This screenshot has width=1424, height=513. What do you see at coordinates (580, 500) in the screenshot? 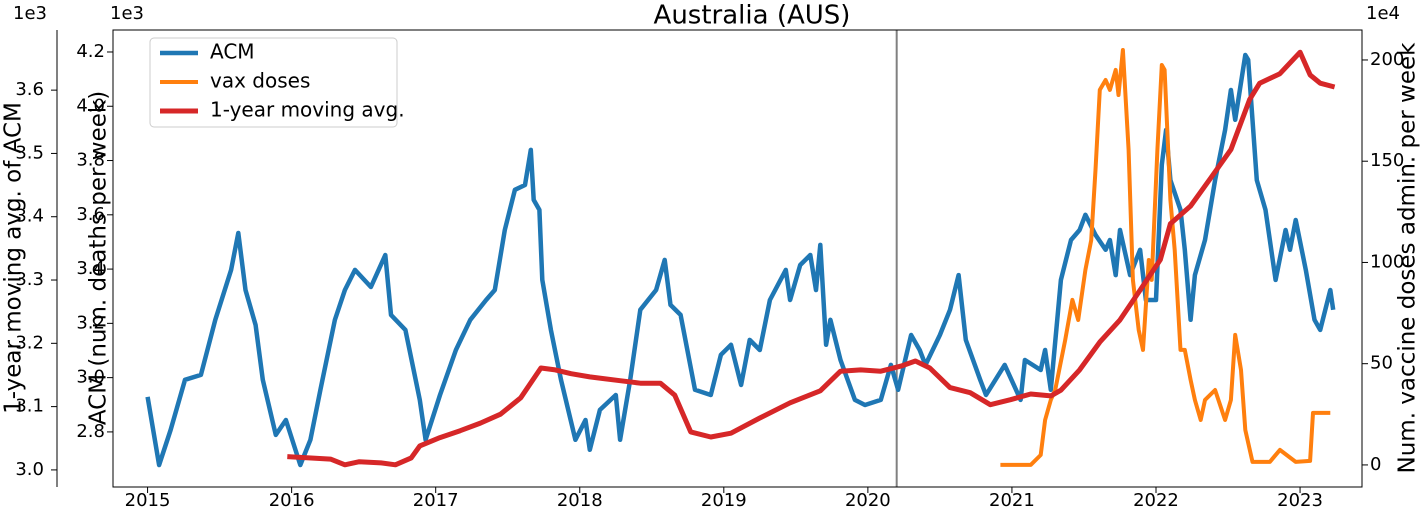
I see `x-tick-label: 2018` at bounding box center [580, 500].